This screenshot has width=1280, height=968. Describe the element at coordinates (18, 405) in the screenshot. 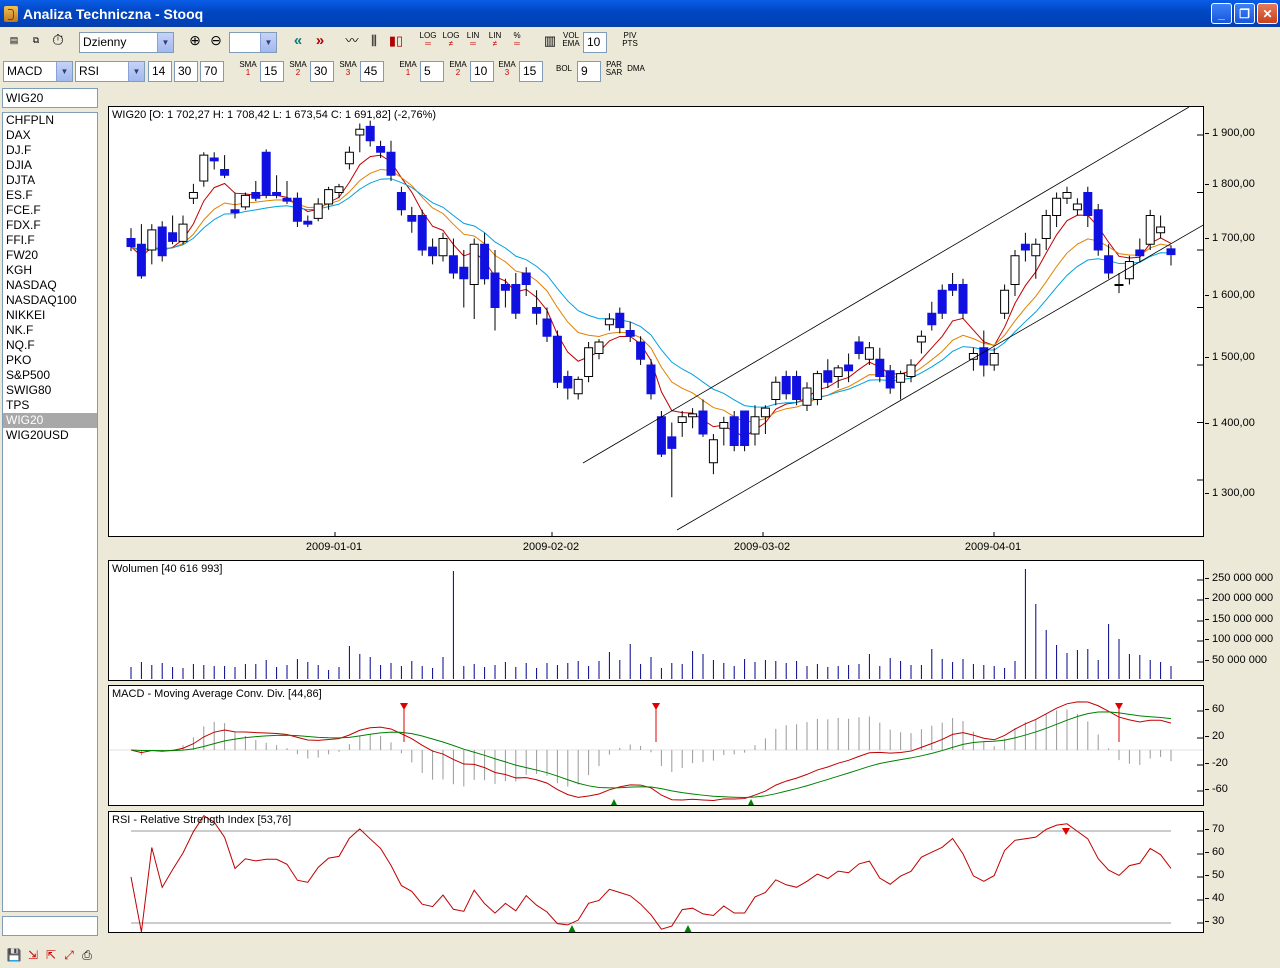

I see `symbol-item: TPS` at that location.